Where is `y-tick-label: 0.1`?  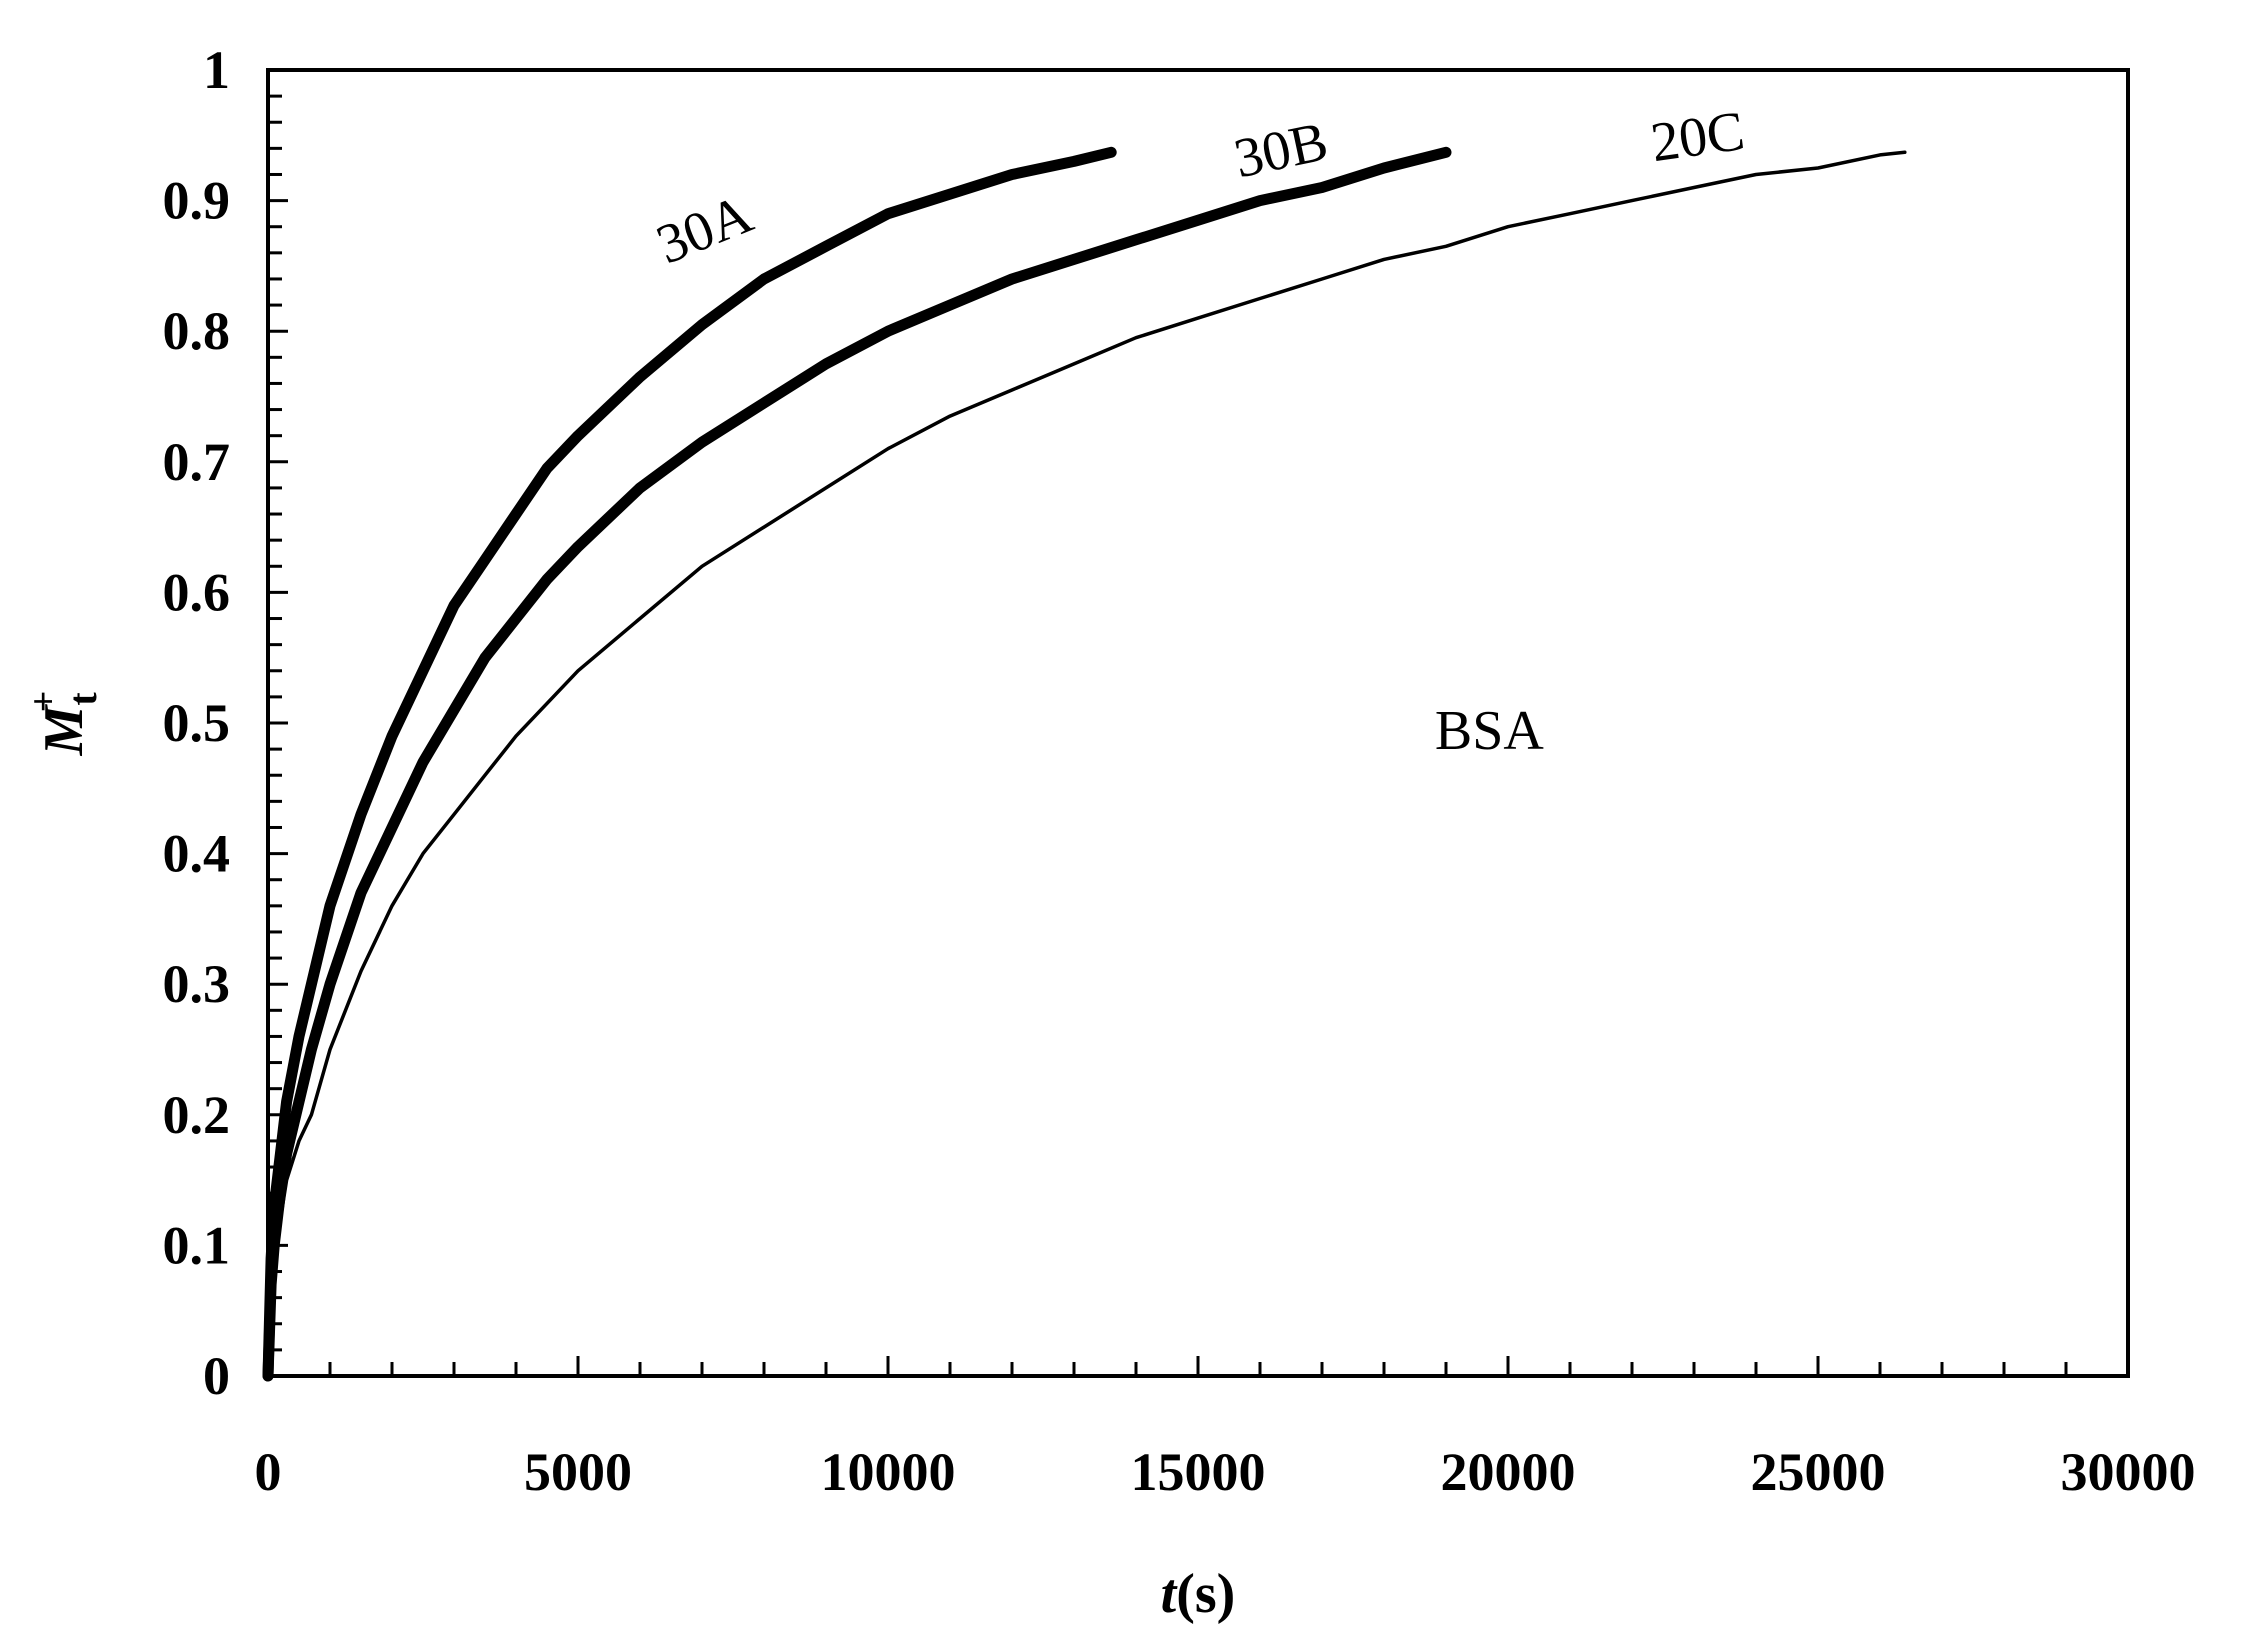
y-tick-label: 0.1 is located at coordinates (197, 1245).